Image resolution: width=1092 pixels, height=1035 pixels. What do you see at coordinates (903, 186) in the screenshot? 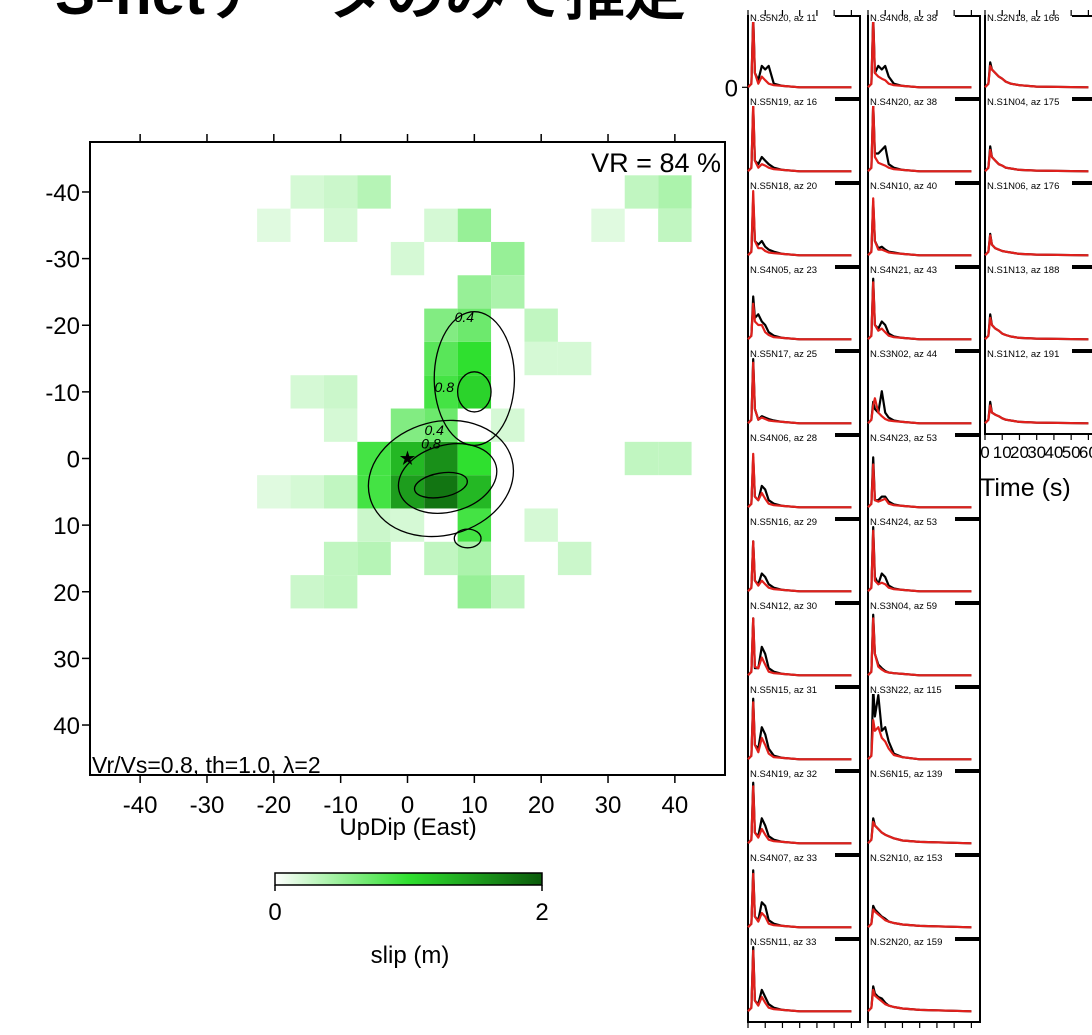
I see `station-label: N.S4N10, az 40` at bounding box center [903, 186].